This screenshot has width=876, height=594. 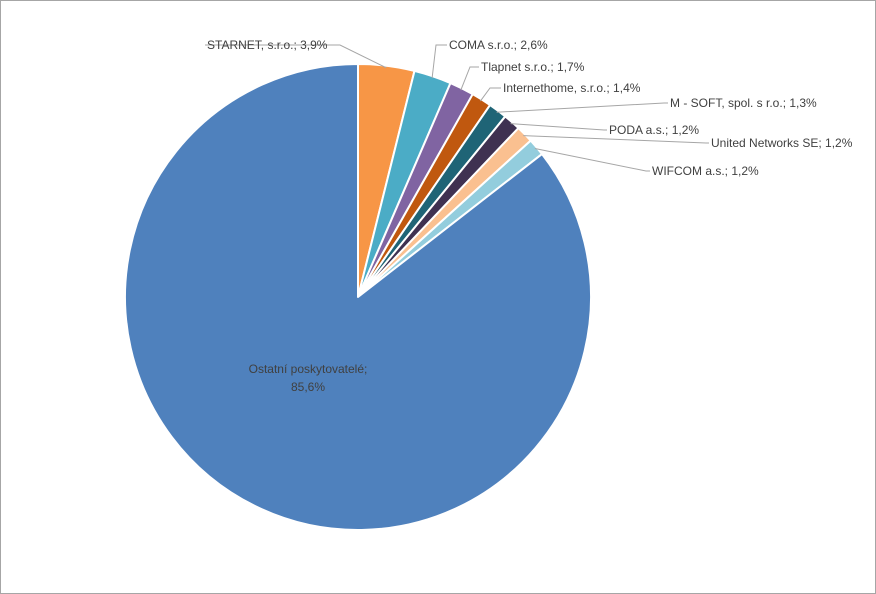 I want to click on slice-label-starnet-s-r-o: STARNET, s.r.o.; 3,9%, so click(x=267, y=45).